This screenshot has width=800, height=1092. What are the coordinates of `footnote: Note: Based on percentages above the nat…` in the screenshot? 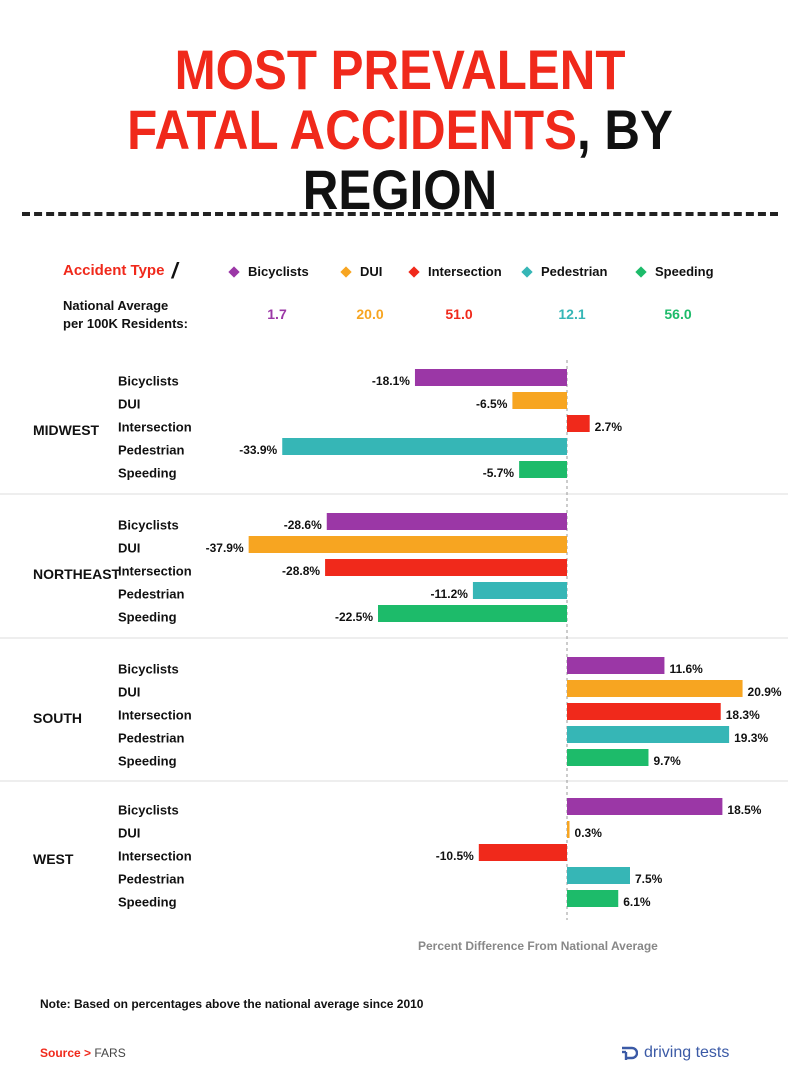 It's located at (232, 1004).